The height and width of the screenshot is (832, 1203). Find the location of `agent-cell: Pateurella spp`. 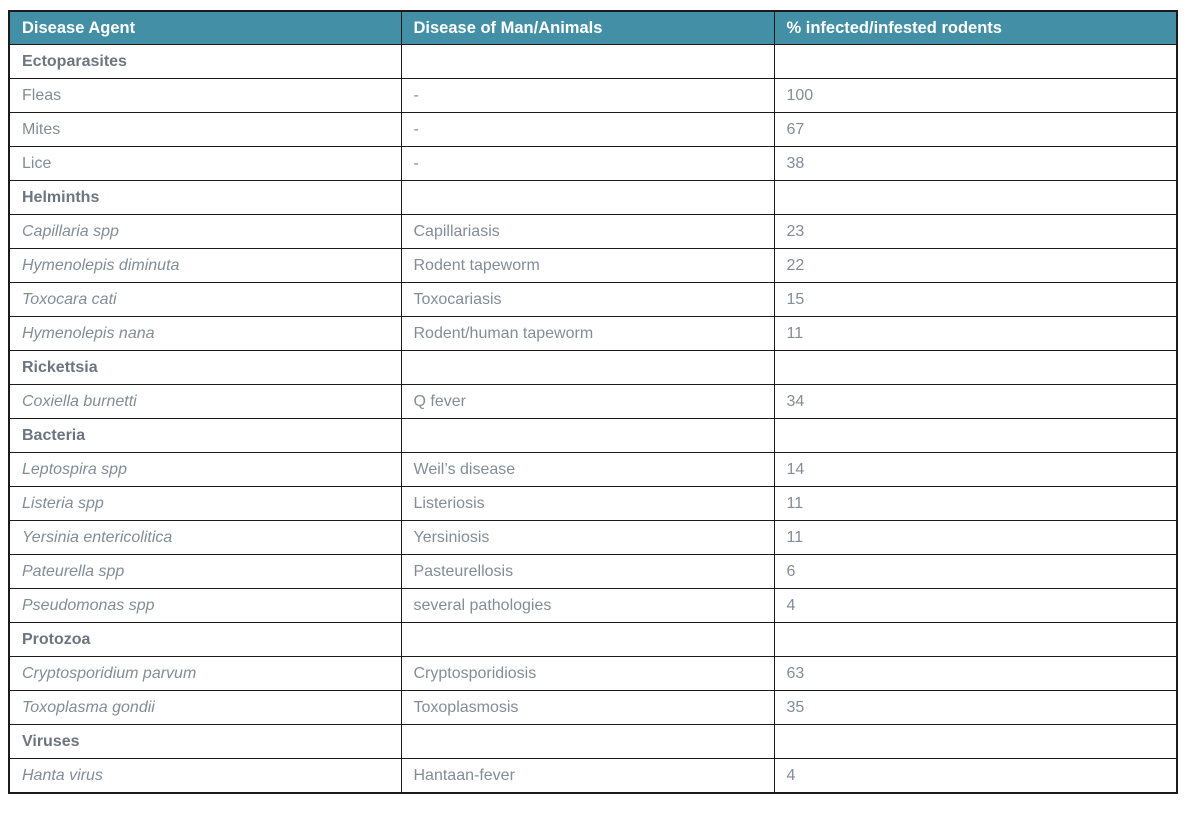

agent-cell: Pateurella spp is located at coordinates (205, 571).